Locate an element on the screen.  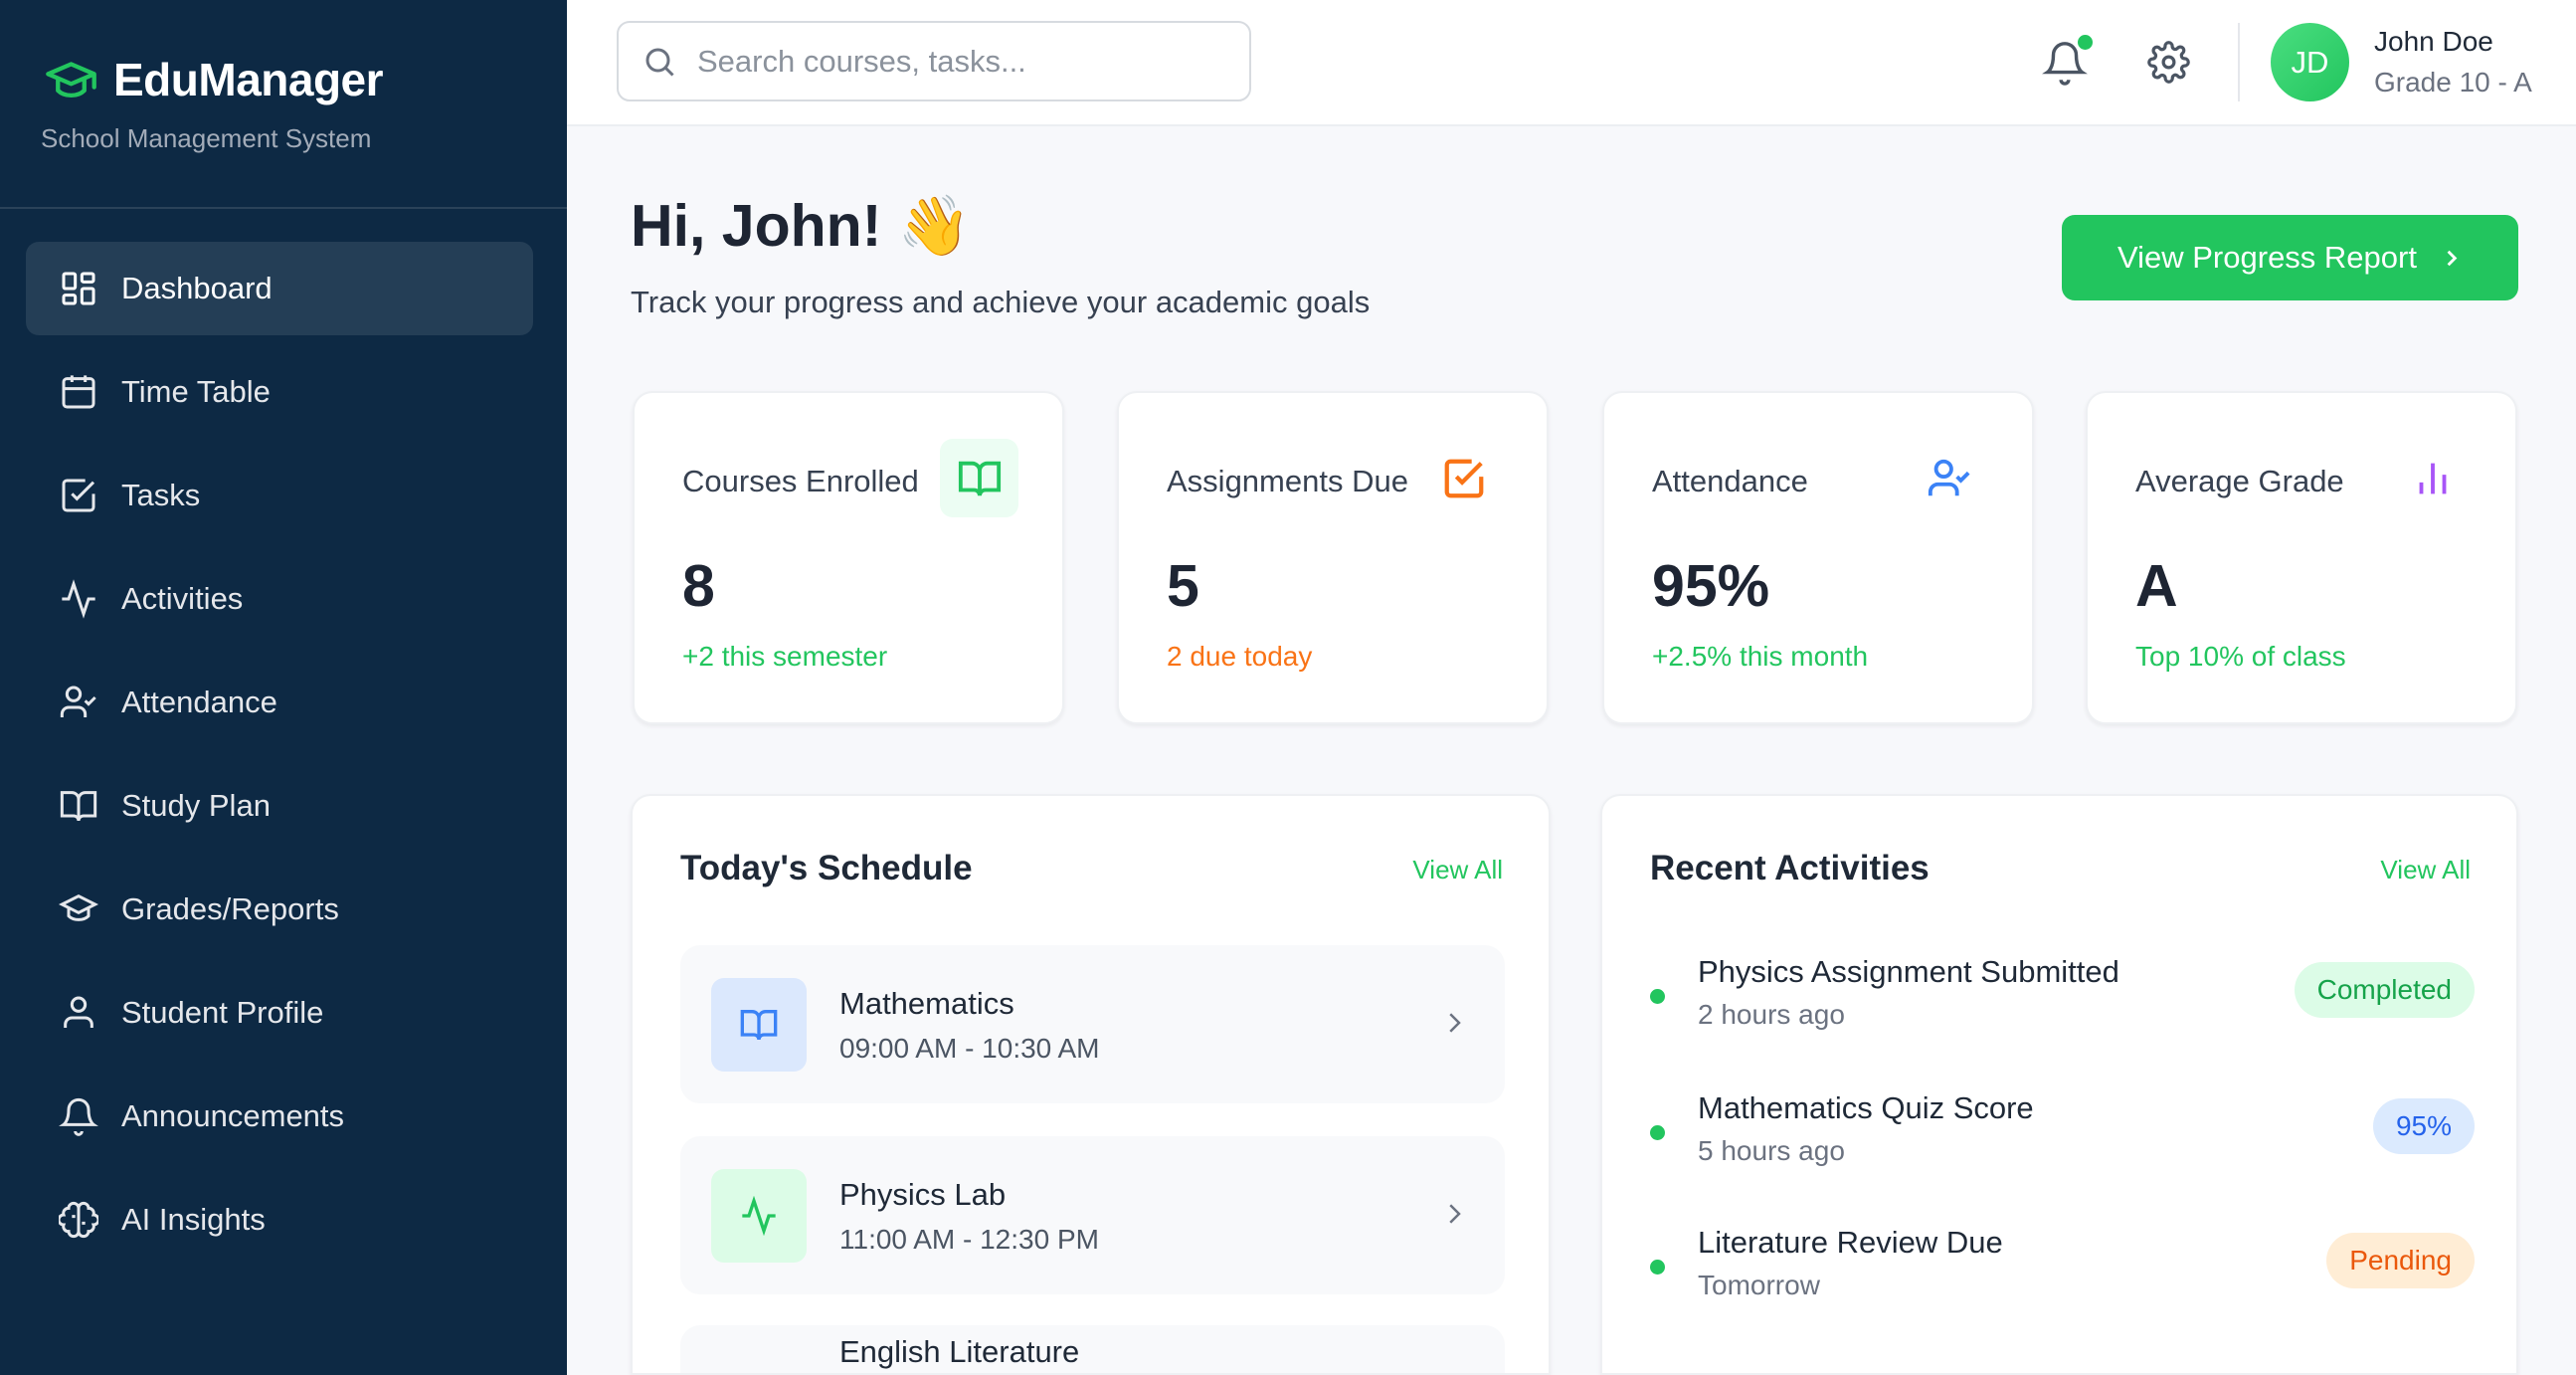
notifications-button is located at coordinates (2067, 63).